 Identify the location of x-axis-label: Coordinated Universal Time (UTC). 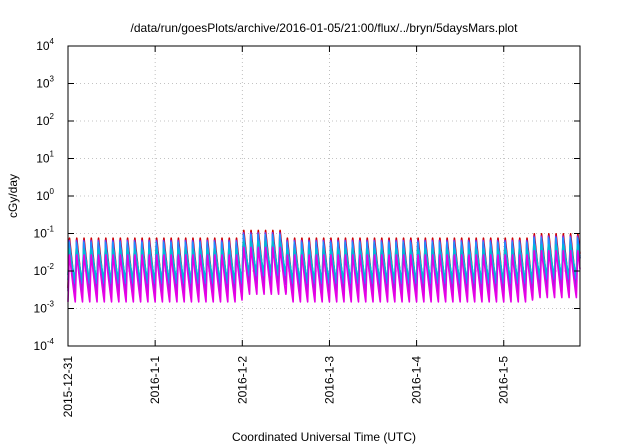
(324, 437).